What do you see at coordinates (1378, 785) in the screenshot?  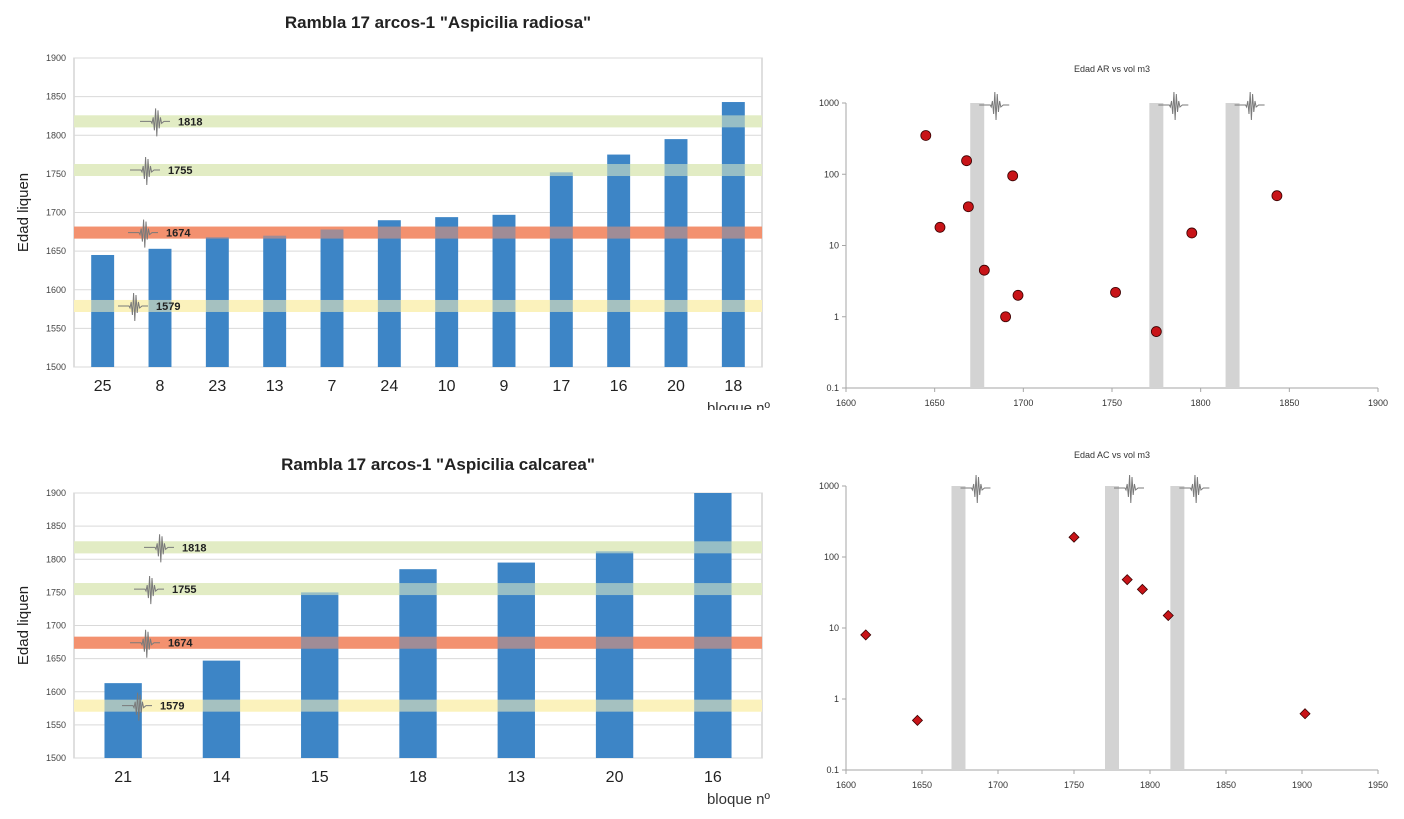 I see `x-tick-label: 1950` at bounding box center [1378, 785].